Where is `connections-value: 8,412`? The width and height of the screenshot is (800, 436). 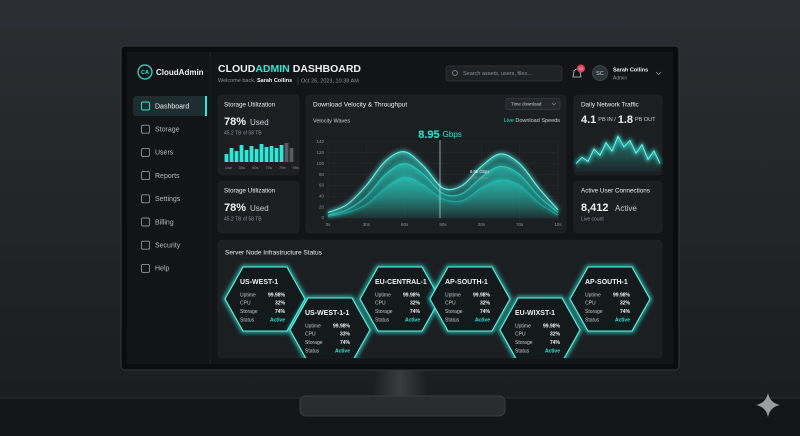 connections-value: 8,412 is located at coordinates (595, 208).